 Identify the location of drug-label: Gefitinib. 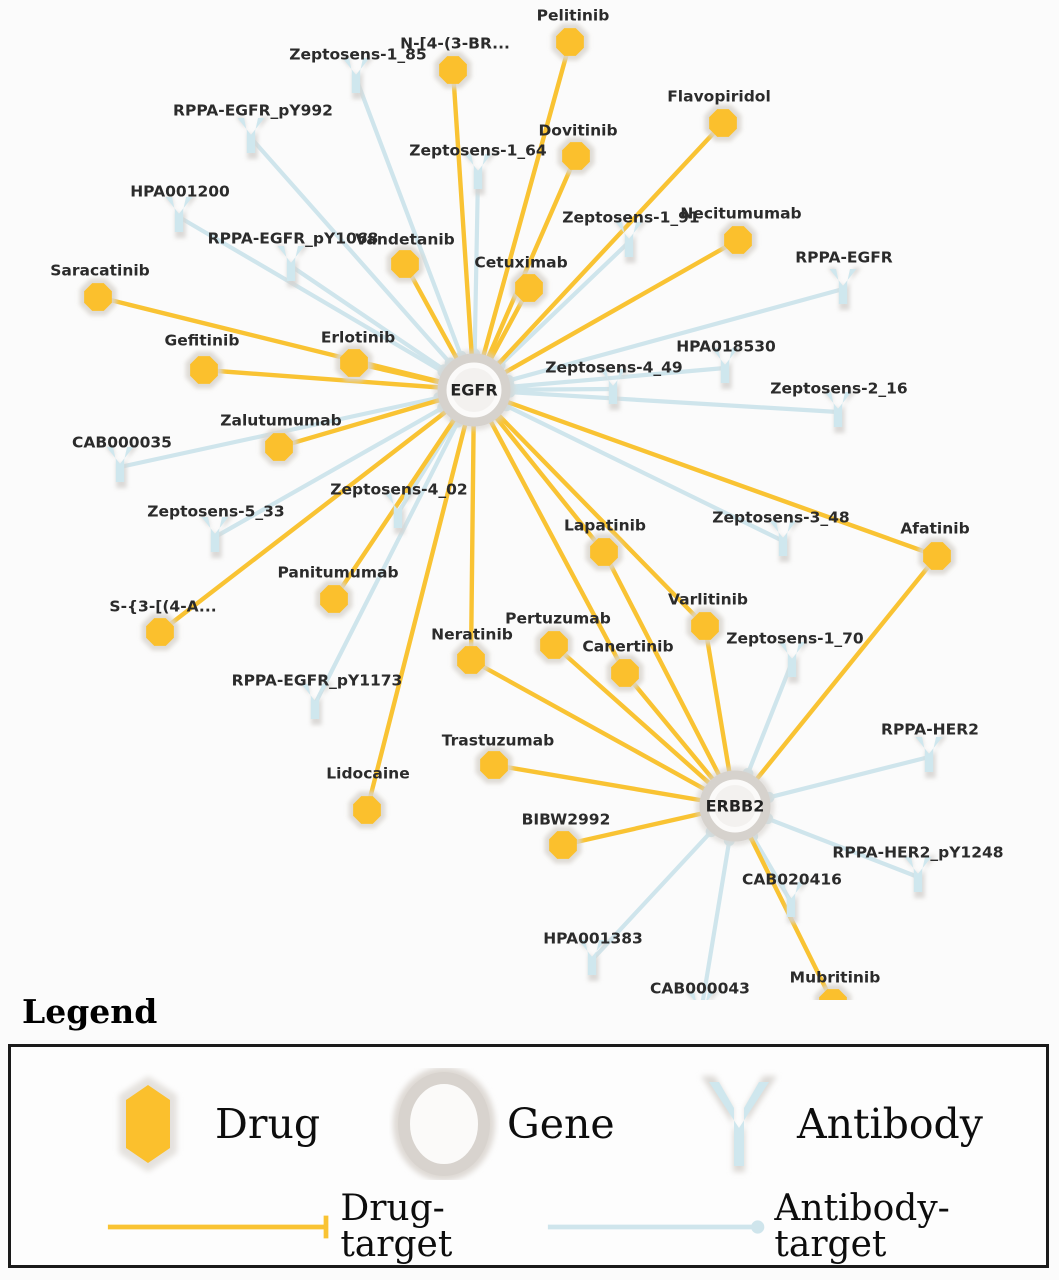
(202, 341).